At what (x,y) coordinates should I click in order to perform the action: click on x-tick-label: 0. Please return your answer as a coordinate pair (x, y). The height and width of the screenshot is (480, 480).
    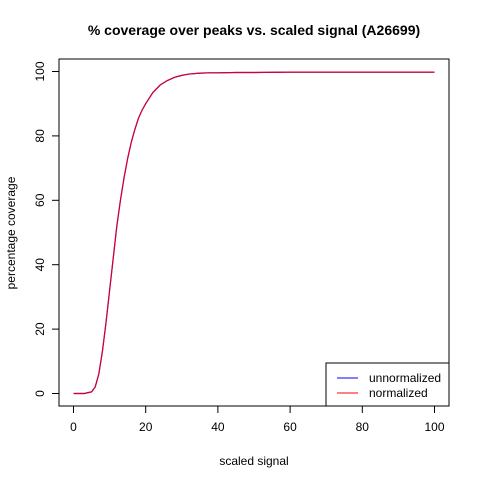
    Looking at the image, I should click on (73, 427).